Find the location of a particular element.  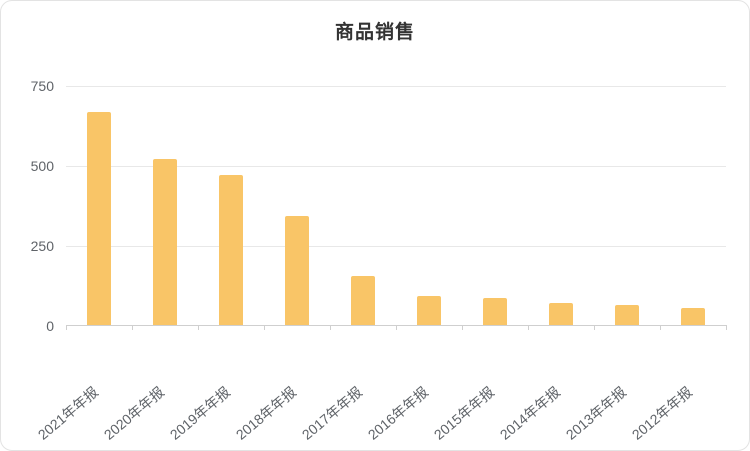

x-axis-label: 2019年年报 is located at coordinates (200, 413).